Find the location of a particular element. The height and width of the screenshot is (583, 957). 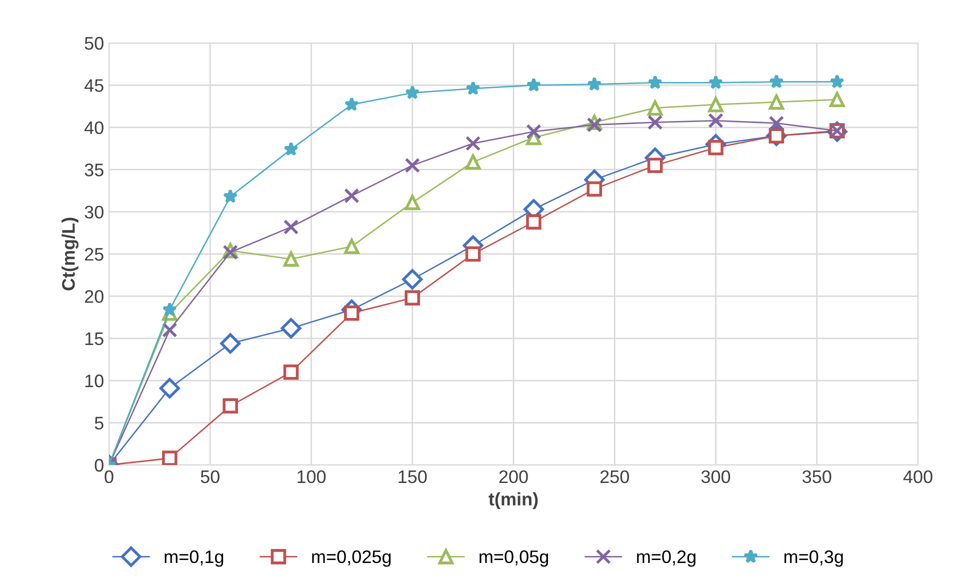

y-tick-label: 5 is located at coordinates (99, 423).